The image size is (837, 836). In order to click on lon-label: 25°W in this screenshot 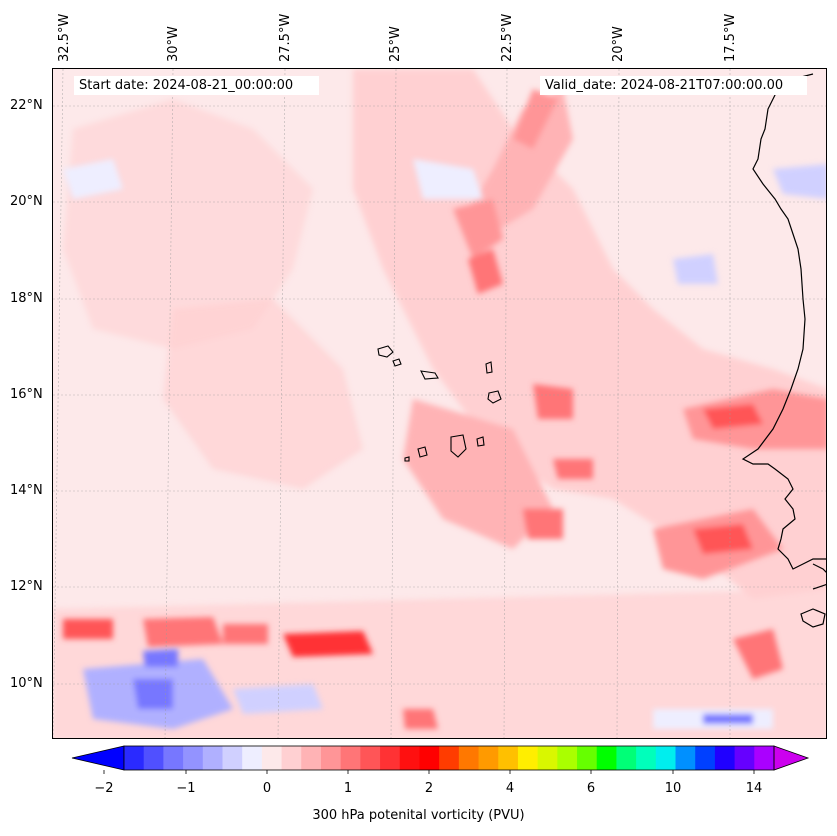, I will do `click(395, 44)`.